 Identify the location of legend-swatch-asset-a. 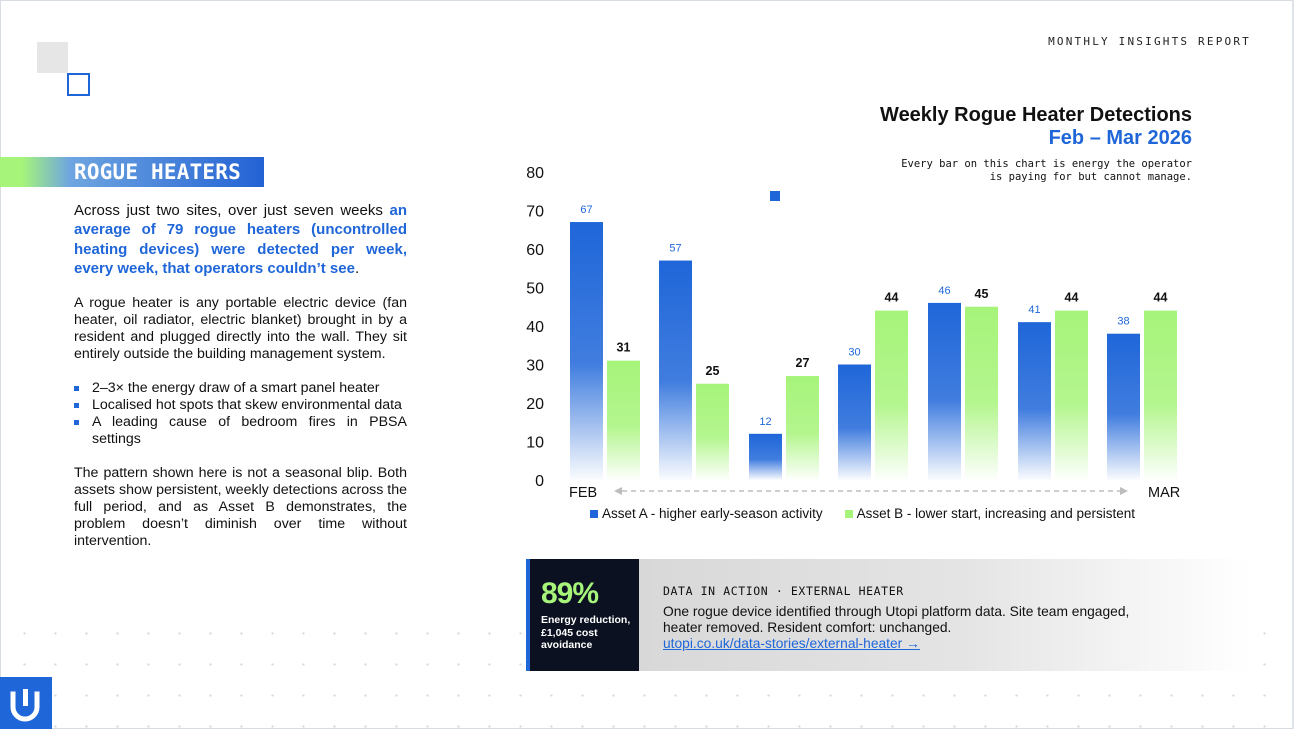
(594, 513).